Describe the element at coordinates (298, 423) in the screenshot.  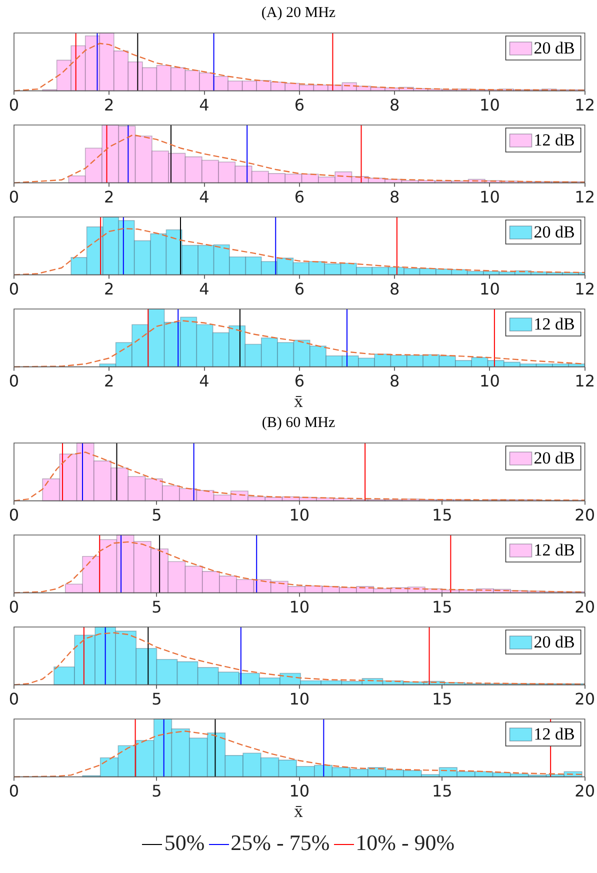
I see `chart-title: (B) 60 MHz` at that location.